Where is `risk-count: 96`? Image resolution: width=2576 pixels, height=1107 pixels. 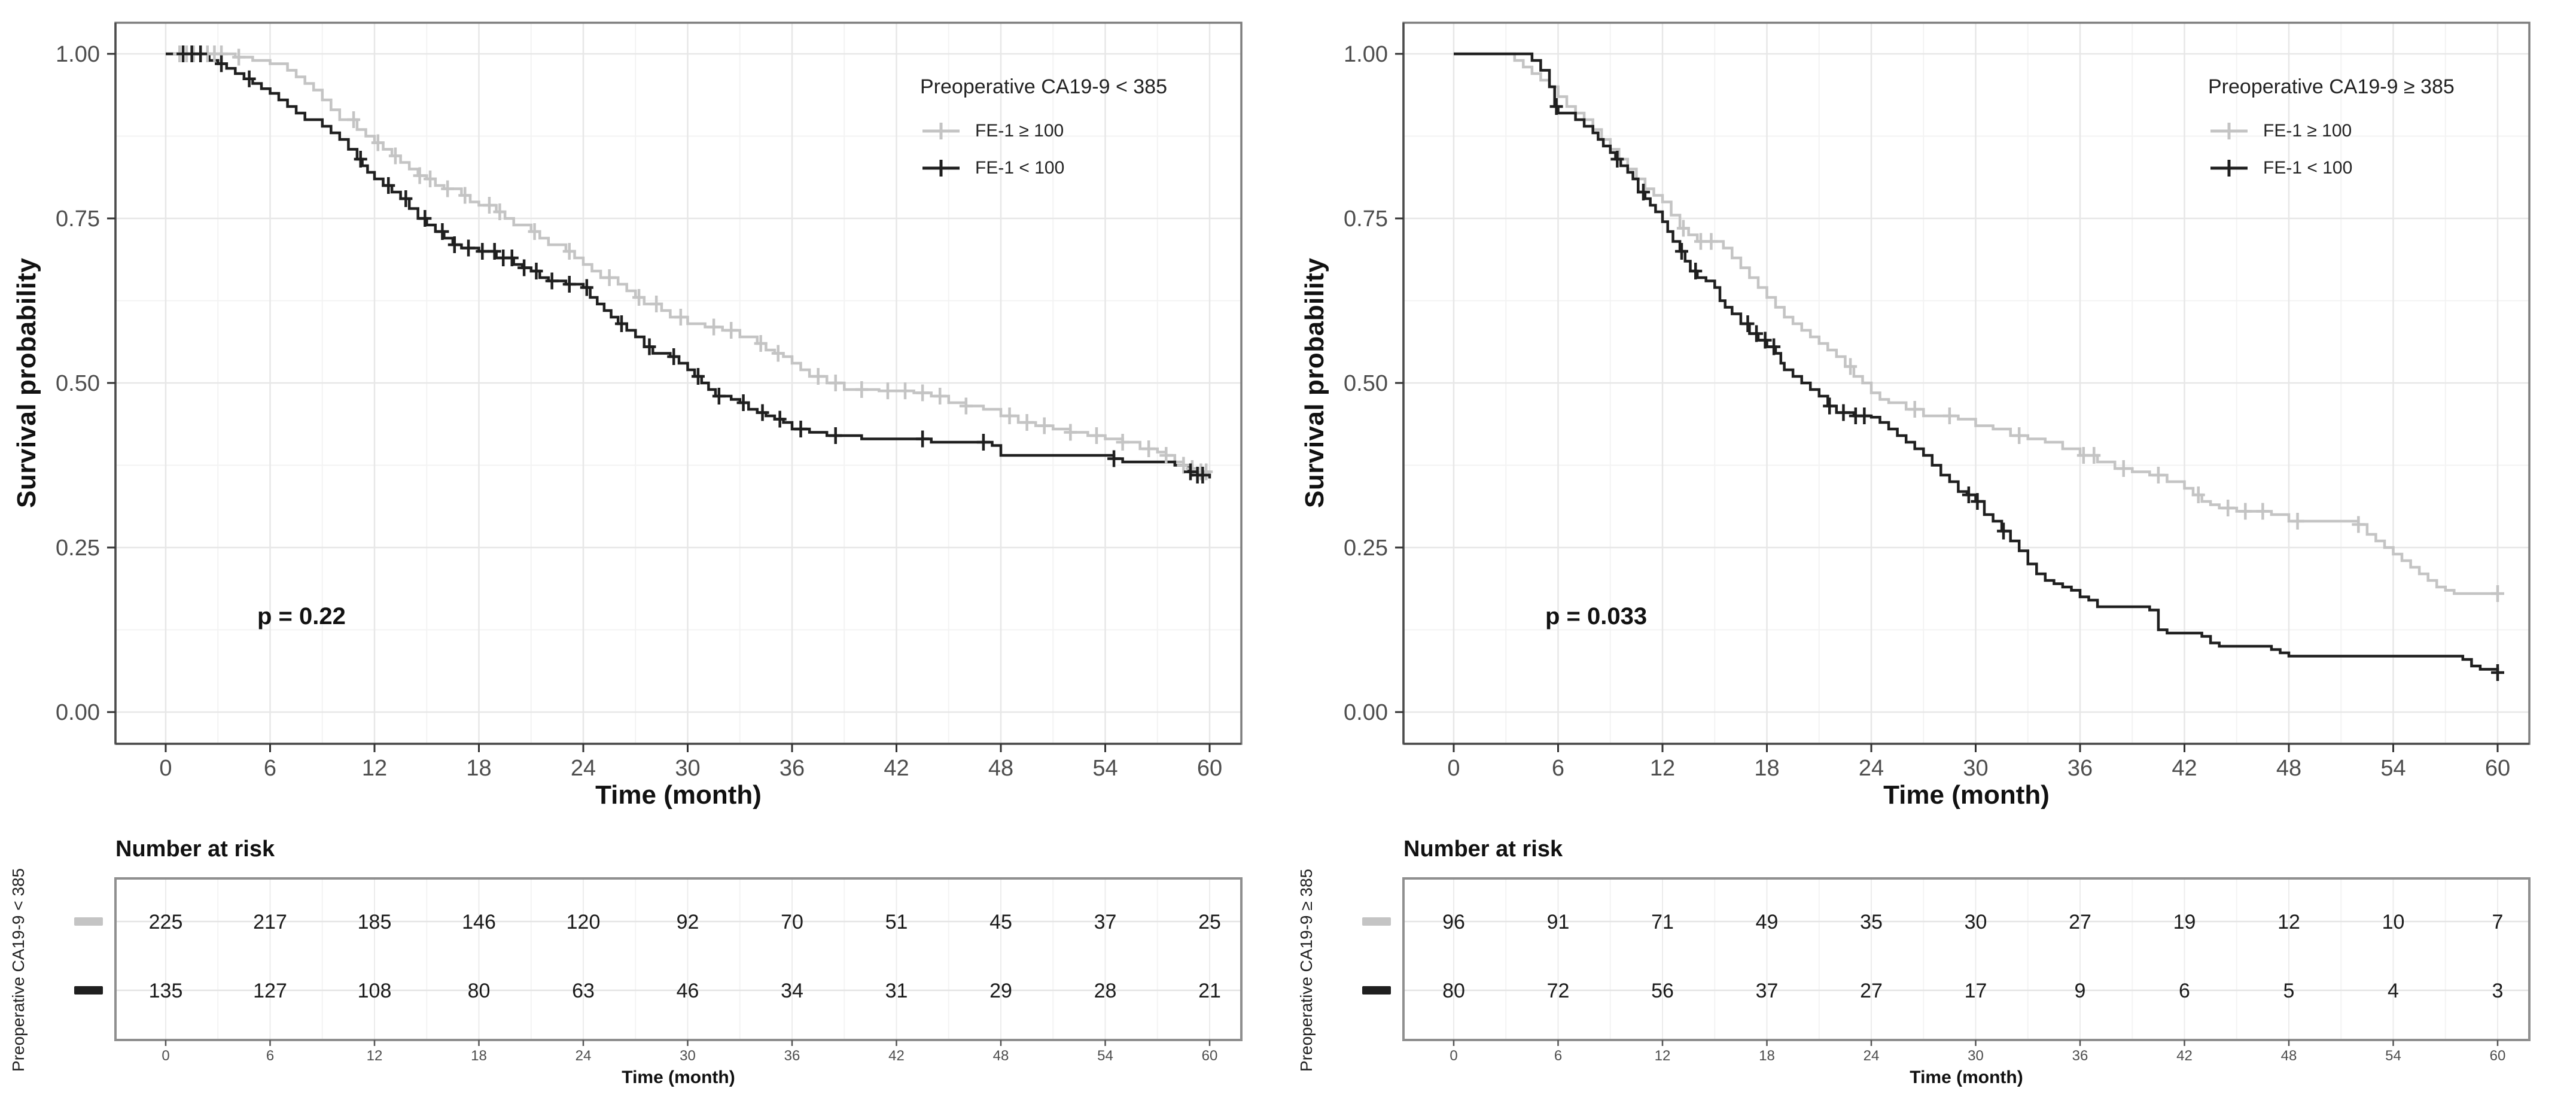
risk-count: 96 is located at coordinates (1453, 922).